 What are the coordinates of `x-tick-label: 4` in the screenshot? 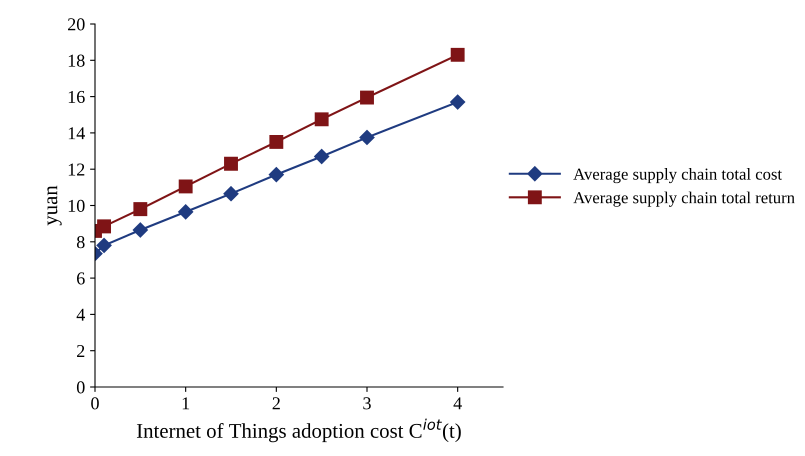 It's located at (458, 403).